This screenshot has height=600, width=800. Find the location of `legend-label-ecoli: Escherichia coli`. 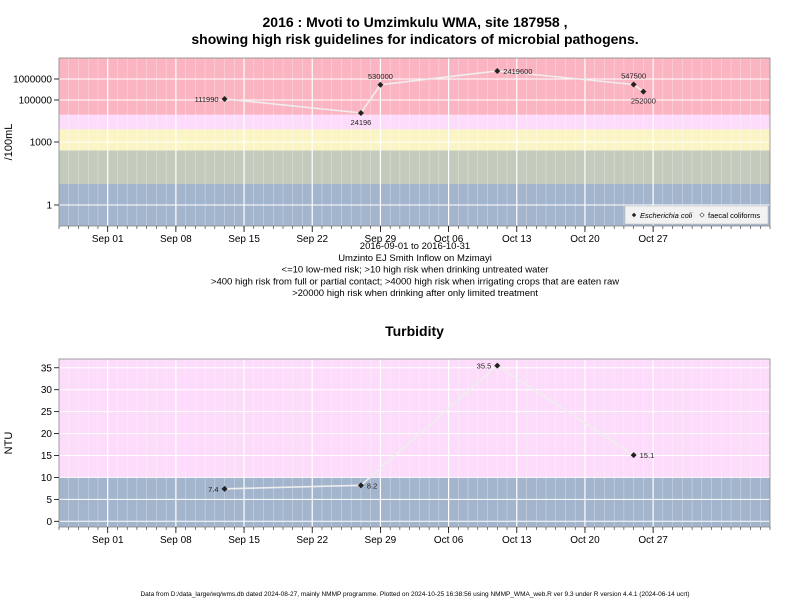

legend-label-ecoli: Escherichia coli is located at coordinates (666, 215).